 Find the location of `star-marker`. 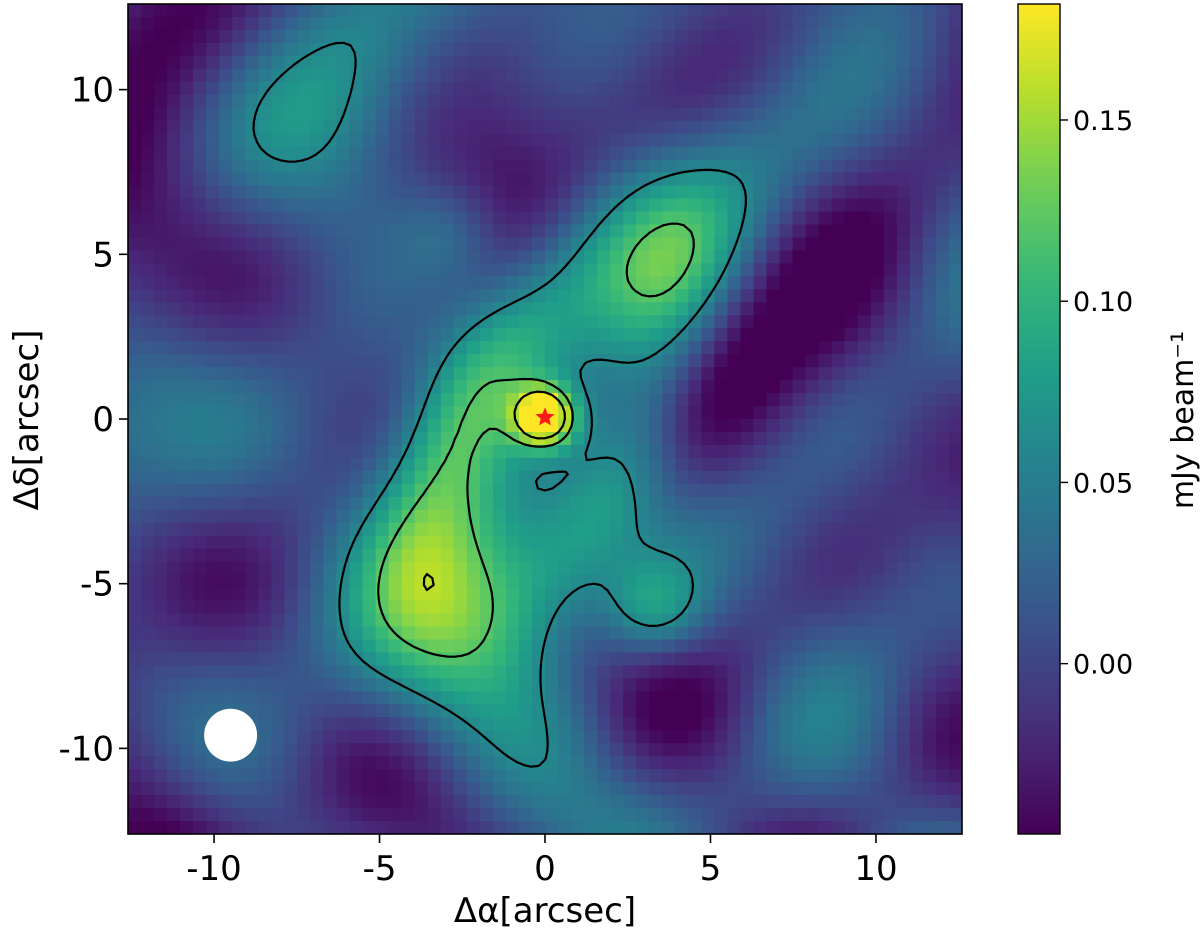

star-marker is located at coordinates (545, 416).